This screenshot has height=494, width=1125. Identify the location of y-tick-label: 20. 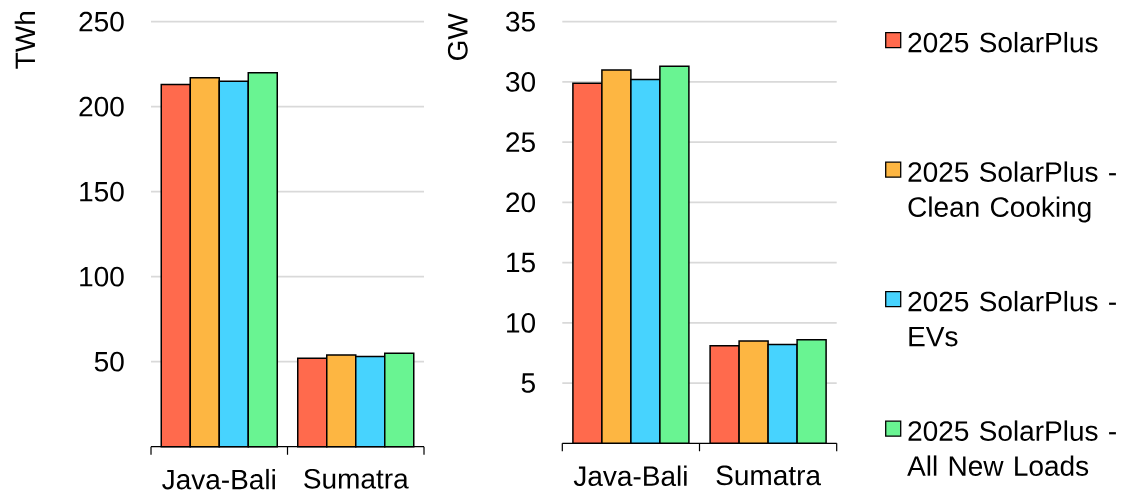
(520, 202).